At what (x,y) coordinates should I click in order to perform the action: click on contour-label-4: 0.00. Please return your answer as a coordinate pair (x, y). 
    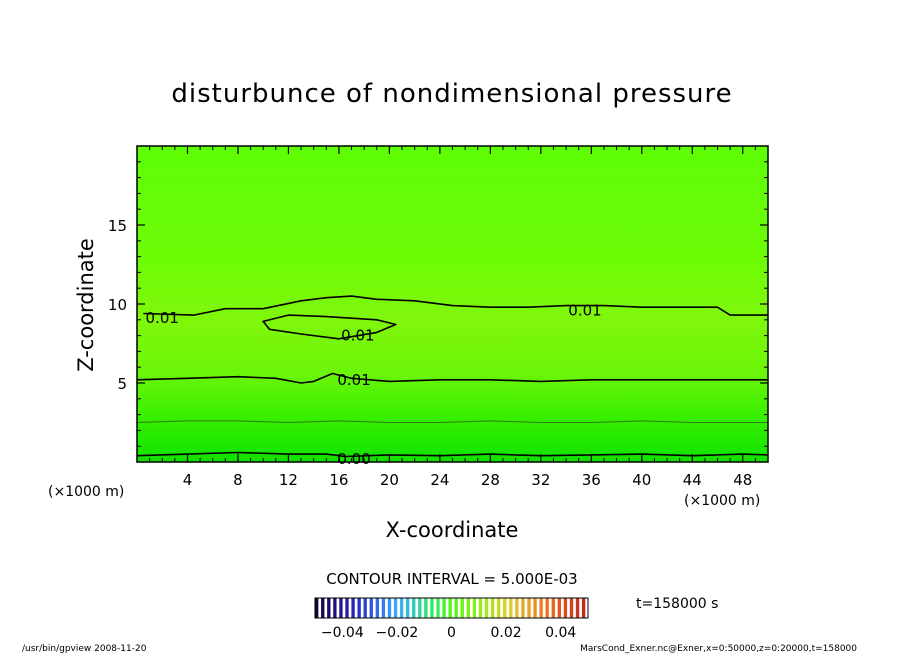
    Looking at the image, I should click on (353, 459).